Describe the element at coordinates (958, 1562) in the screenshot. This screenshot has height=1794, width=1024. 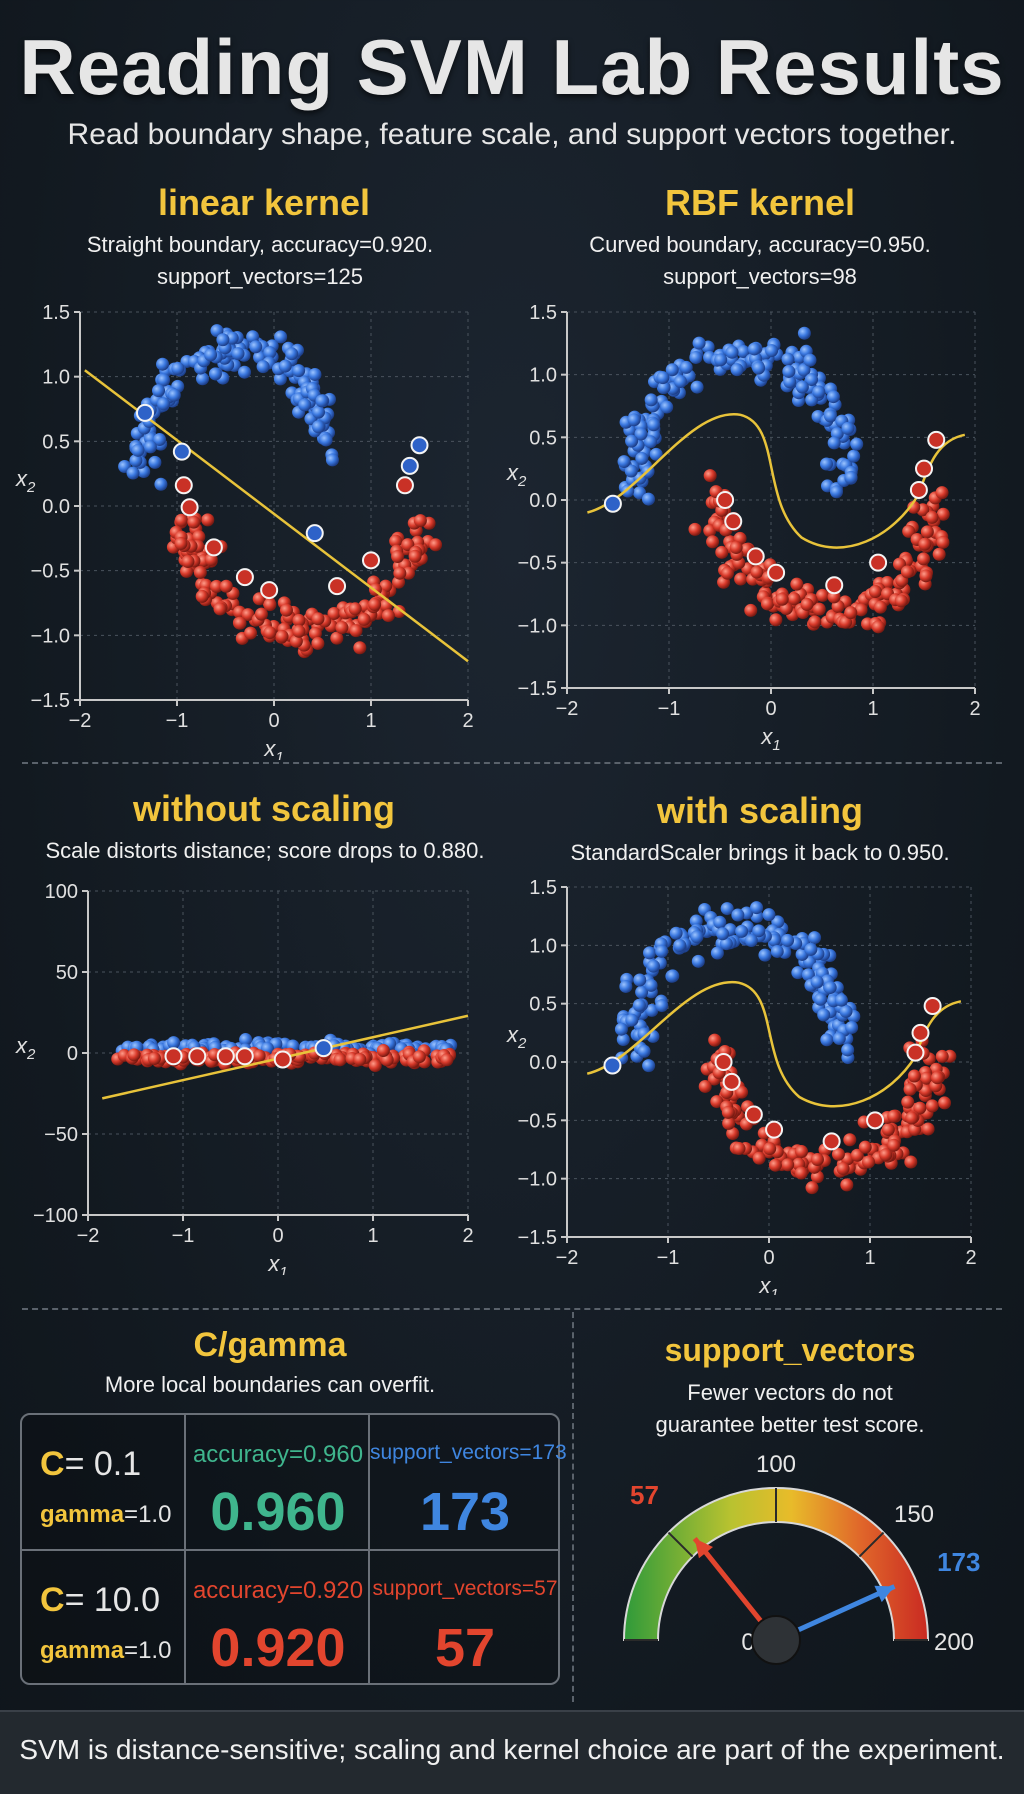
I see `gauge-needle-label: 173` at that location.